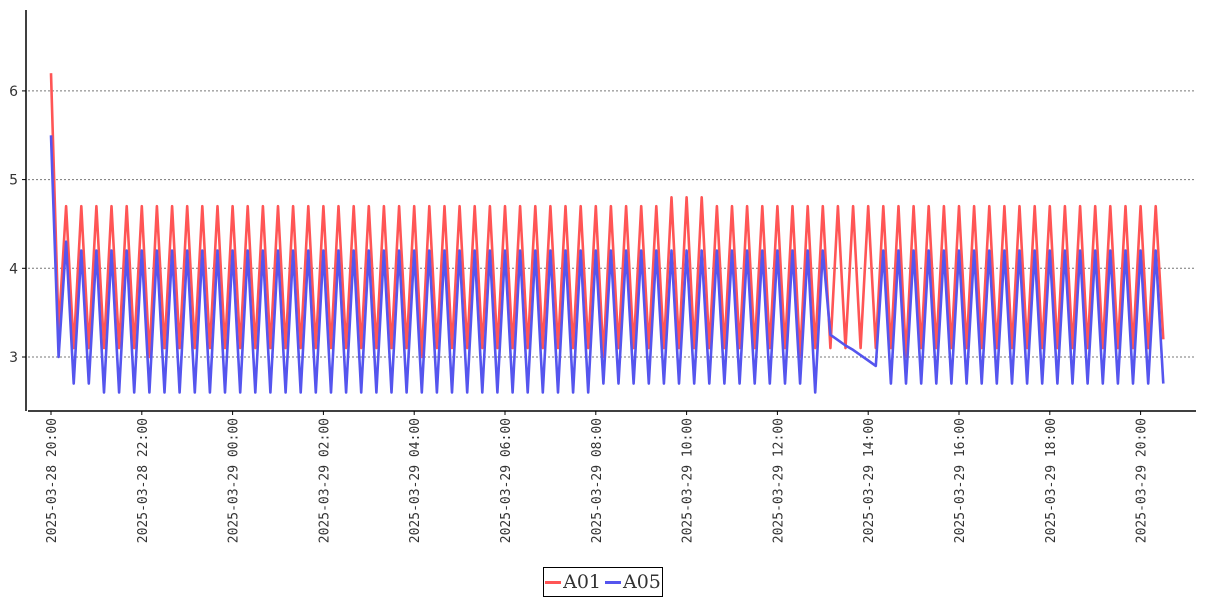  I want to click on x-tick-label: 2025-03-29 20:00, so click(1142, 480).